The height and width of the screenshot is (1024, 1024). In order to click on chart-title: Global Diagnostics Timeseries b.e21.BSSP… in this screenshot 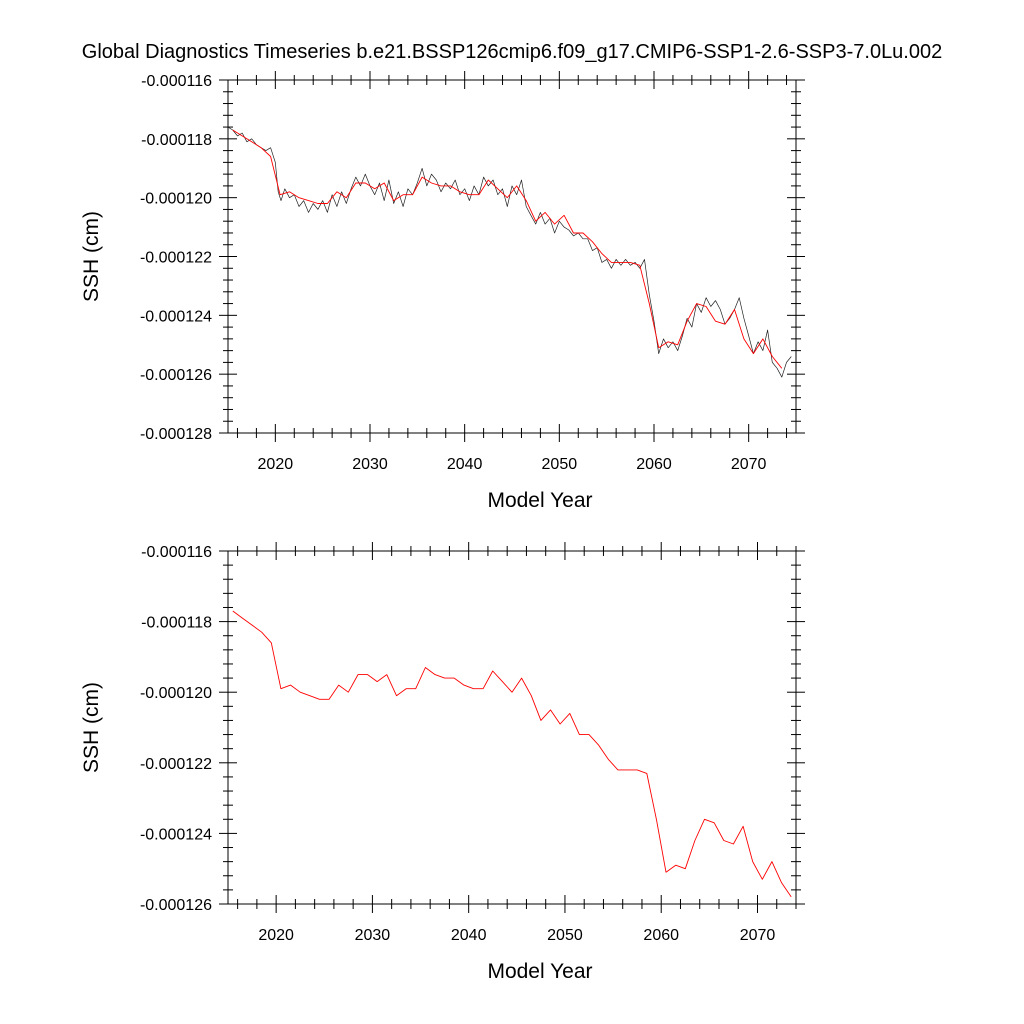, I will do `click(512, 52)`.